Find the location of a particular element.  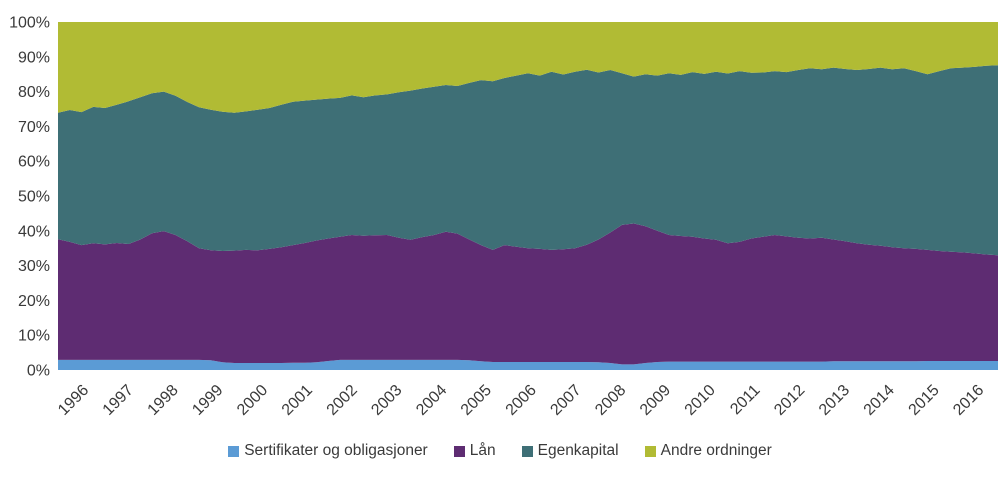

legend-swatch-egenkapital-icon is located at coordinates (527, 451).